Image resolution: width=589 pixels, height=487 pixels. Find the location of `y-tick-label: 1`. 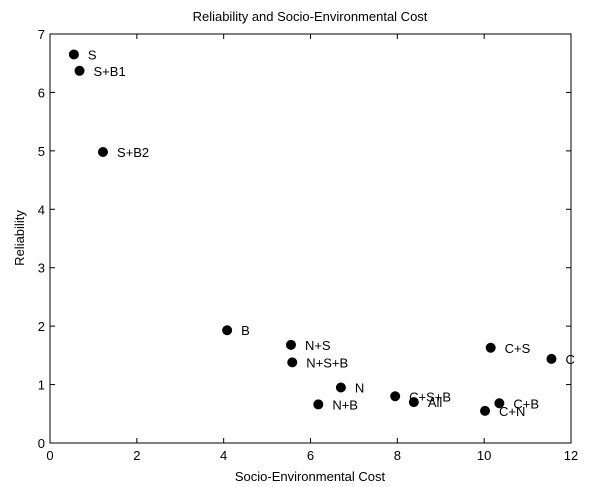

y-tick-label: 1 is located at coordinates (41, 385).